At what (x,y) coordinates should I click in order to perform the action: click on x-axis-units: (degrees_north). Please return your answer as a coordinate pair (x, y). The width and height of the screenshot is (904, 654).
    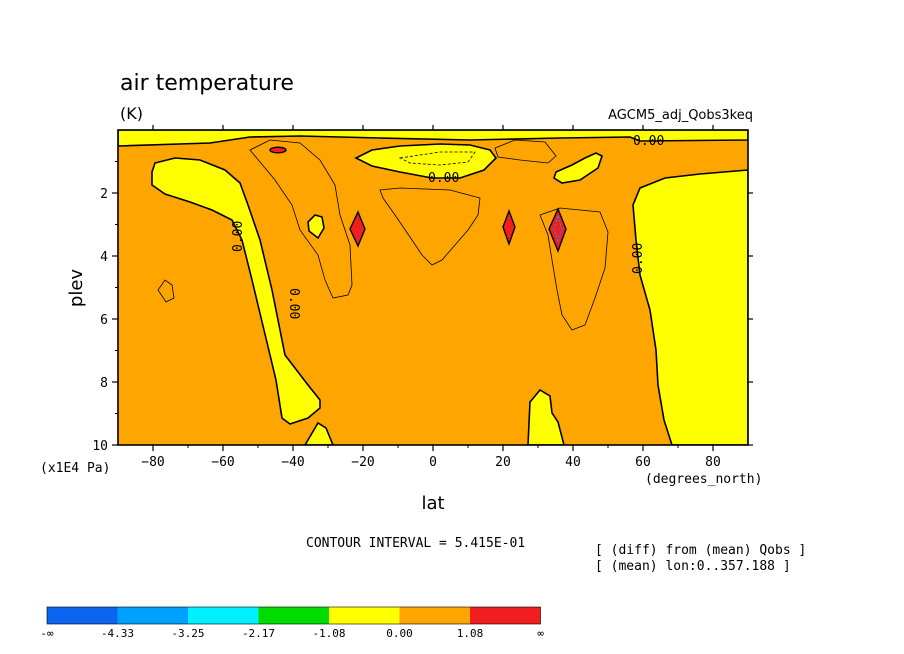
    Looking at the image, I should click on (703, 479).